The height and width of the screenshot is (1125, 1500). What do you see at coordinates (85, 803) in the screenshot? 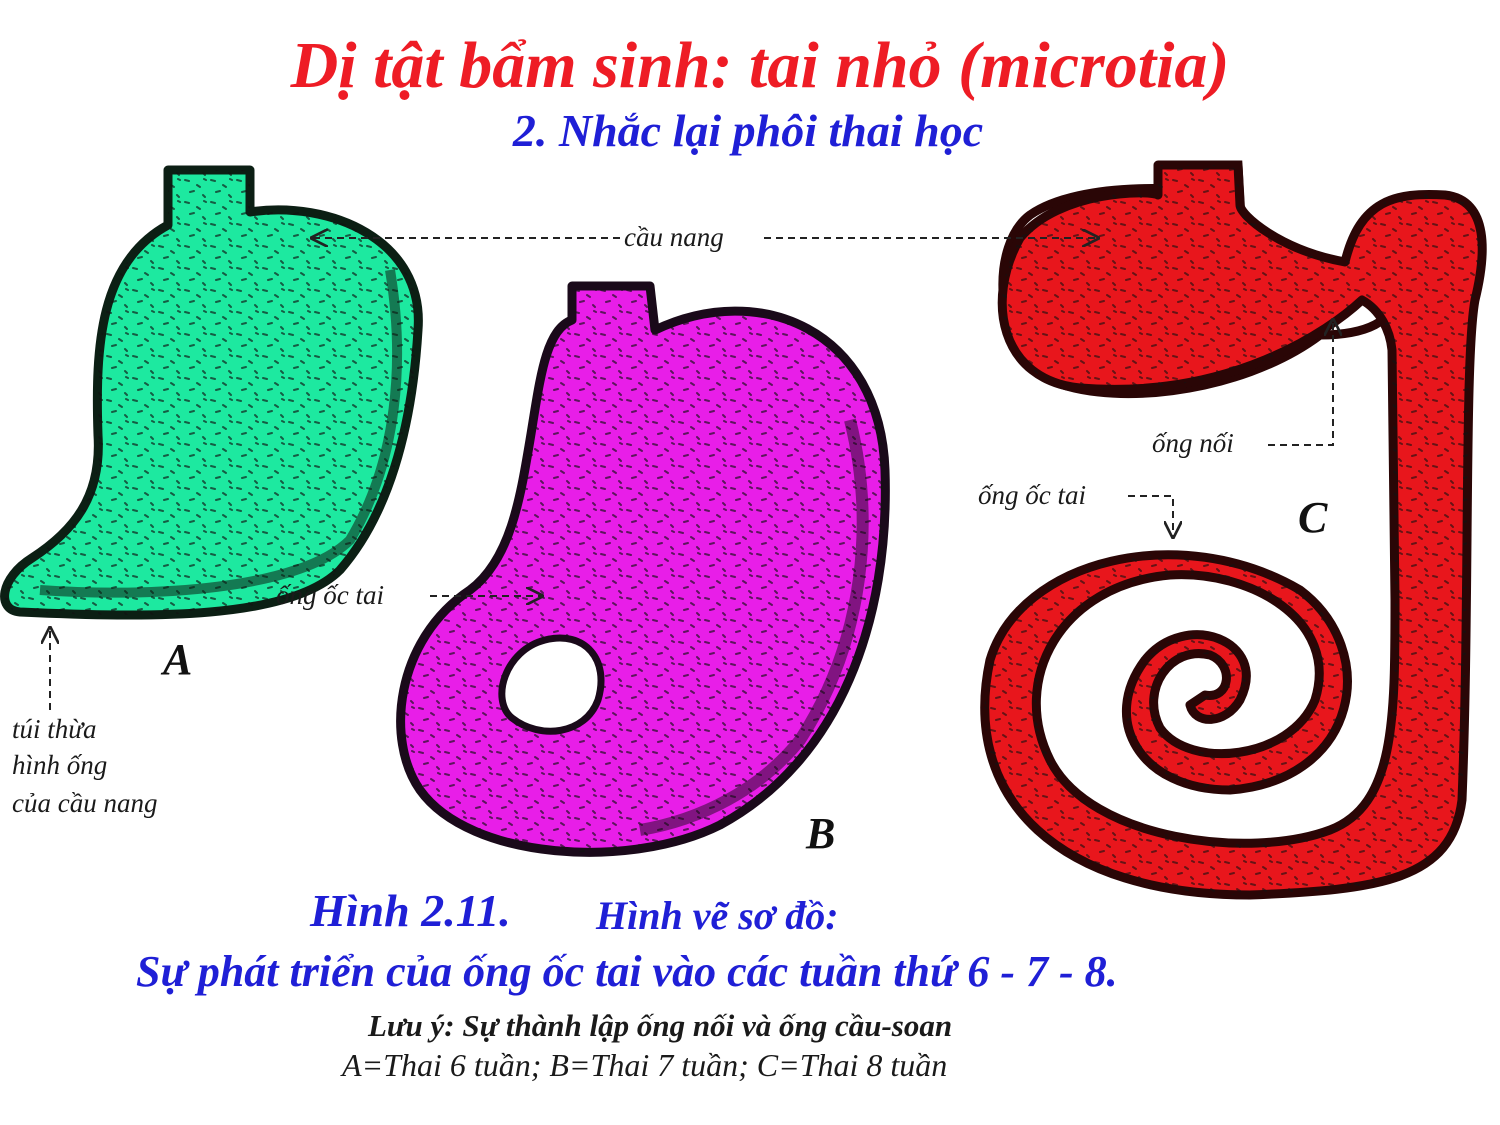
I see `label-tui-thua-line3: của cầu nang` at bounding box center [85, 803].